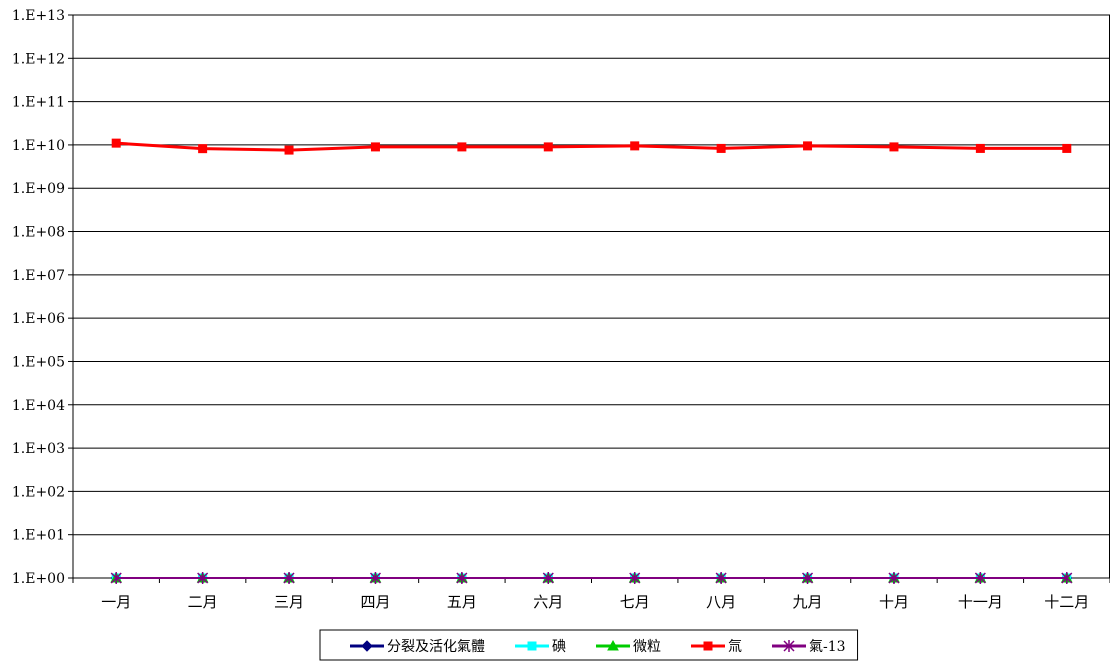 This screenshot has height=662, width=1110. I want to click on x-tick-label: 九月, so click(808, 602).